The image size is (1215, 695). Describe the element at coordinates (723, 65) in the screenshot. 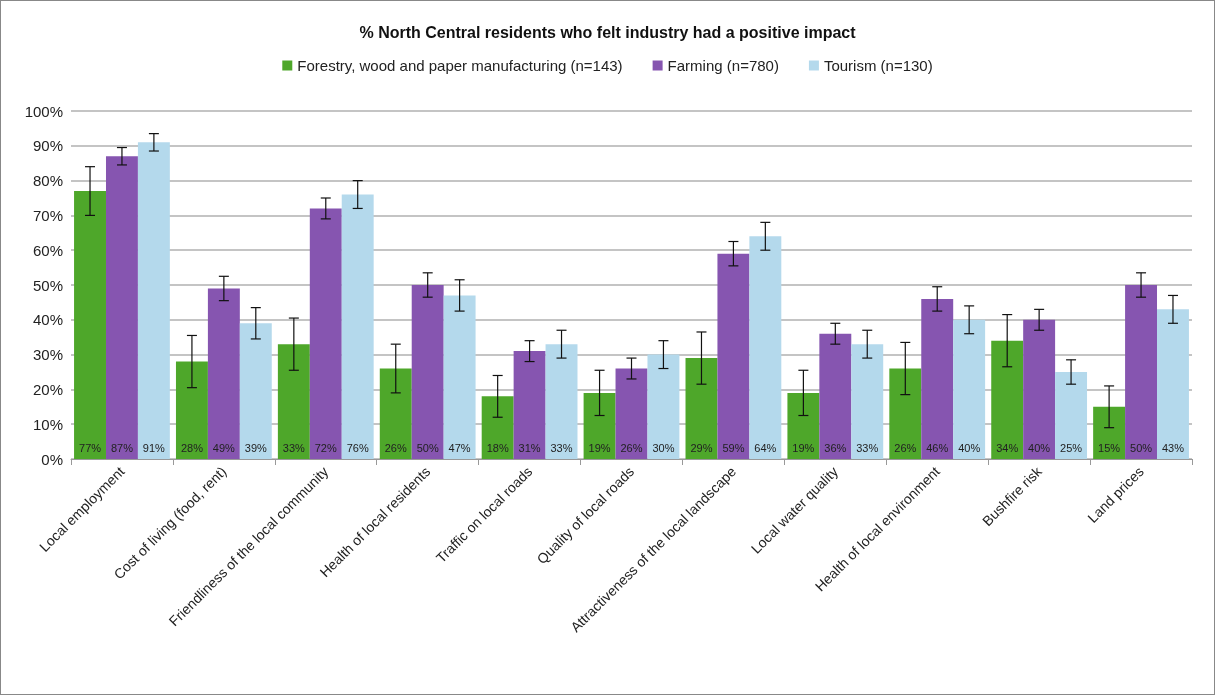

I see `legend-label: Farming (n=780)` at that location.